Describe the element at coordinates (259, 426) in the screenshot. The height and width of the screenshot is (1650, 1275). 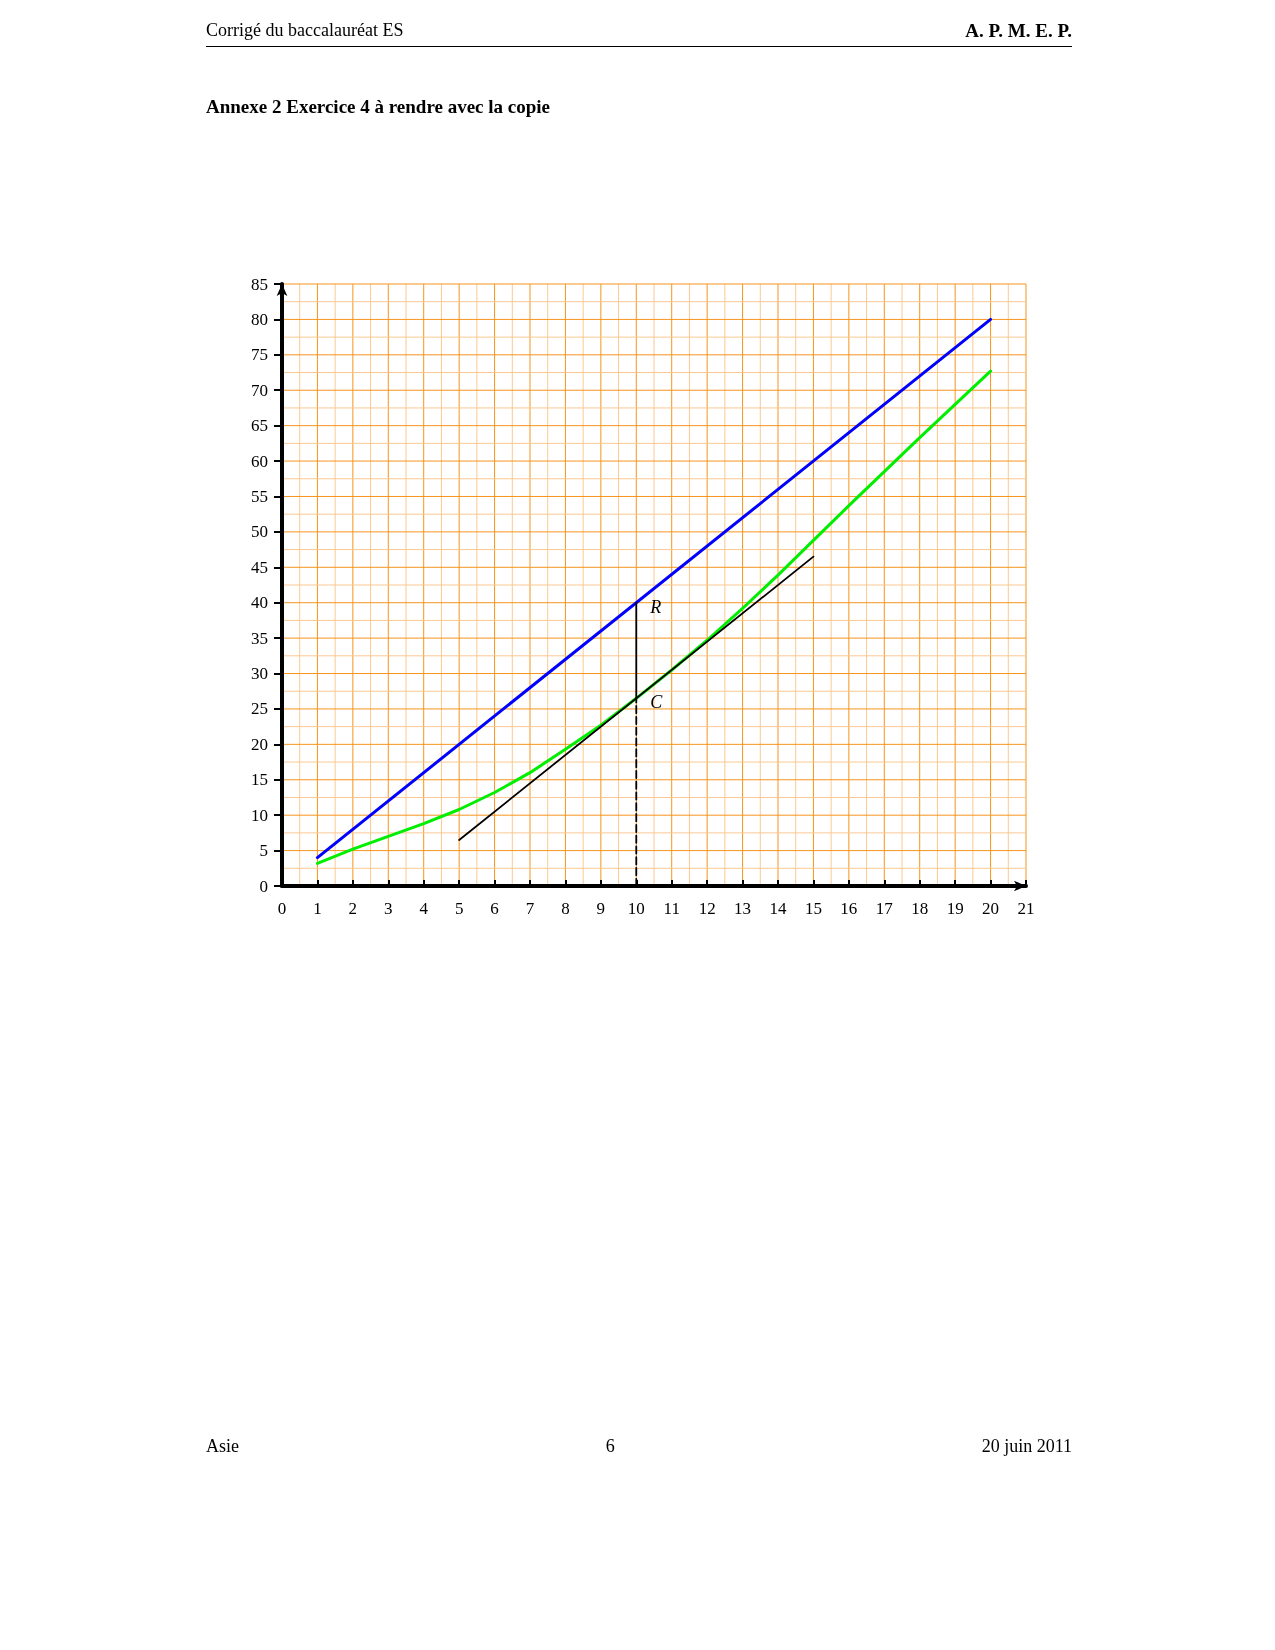
I see `y-tick-label: 65` at that location.